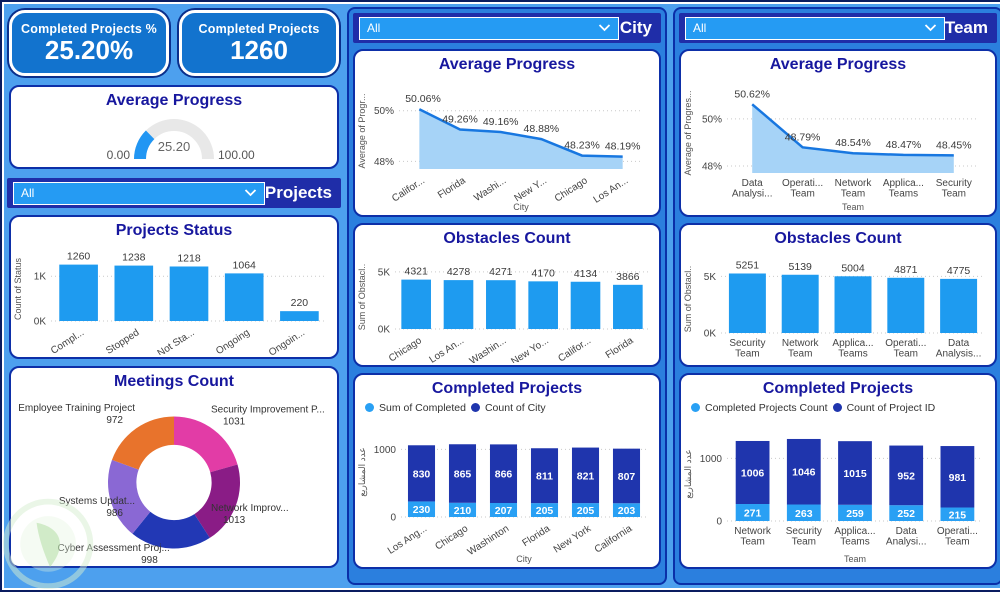 The image size is (1000, 592). I want to click on legend-dot-light, so click(369, 407).